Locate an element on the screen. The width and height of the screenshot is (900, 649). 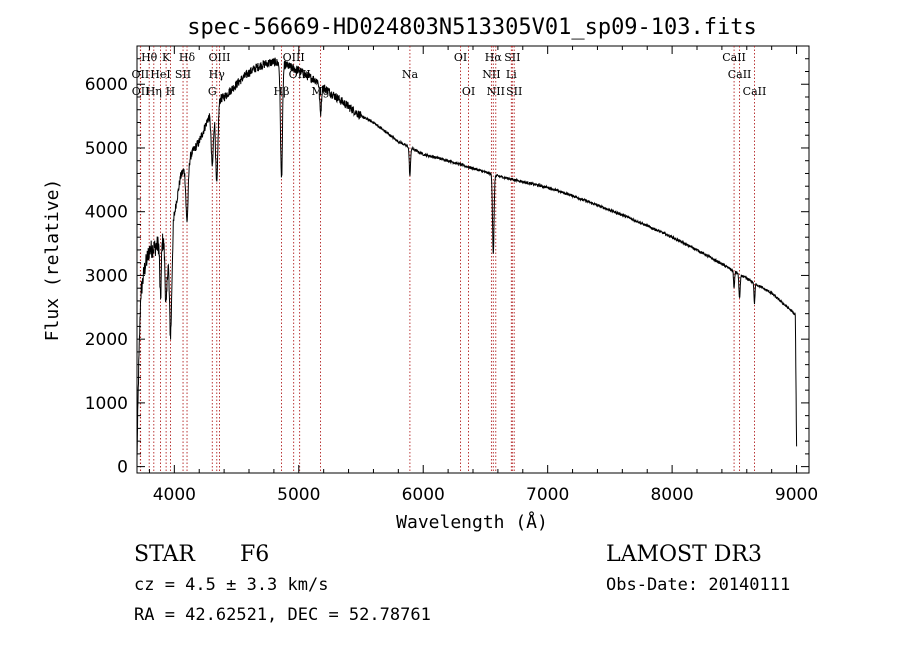
x-tick-label-3: 7000 is located at coordinates (547, 495).